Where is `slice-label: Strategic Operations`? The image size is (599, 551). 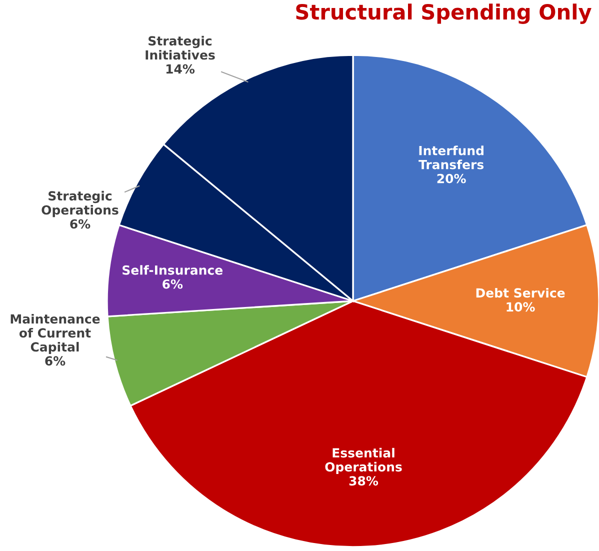 slice-label: Strategic Operations is located at coordinates (80, 204).